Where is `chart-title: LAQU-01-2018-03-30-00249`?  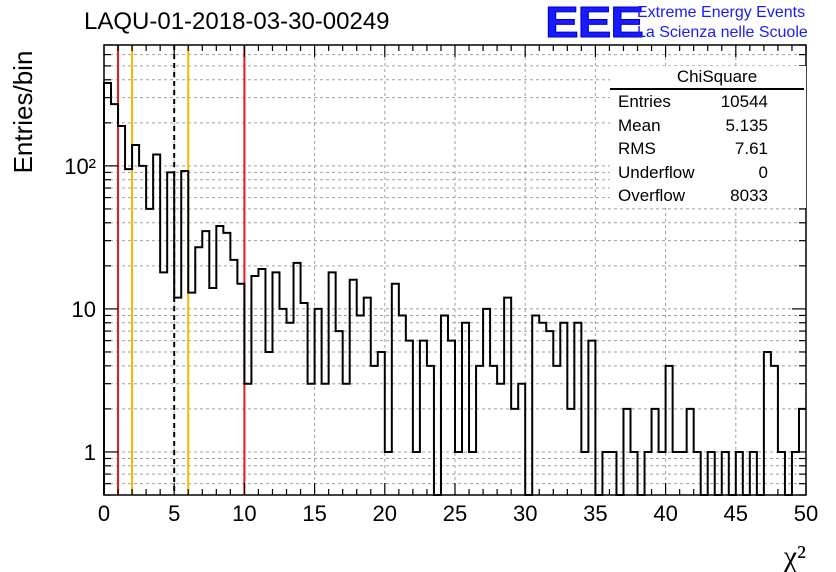 chart-title: LAQU-01-2018-03-30-00249 is located at coordinates (237, 21).